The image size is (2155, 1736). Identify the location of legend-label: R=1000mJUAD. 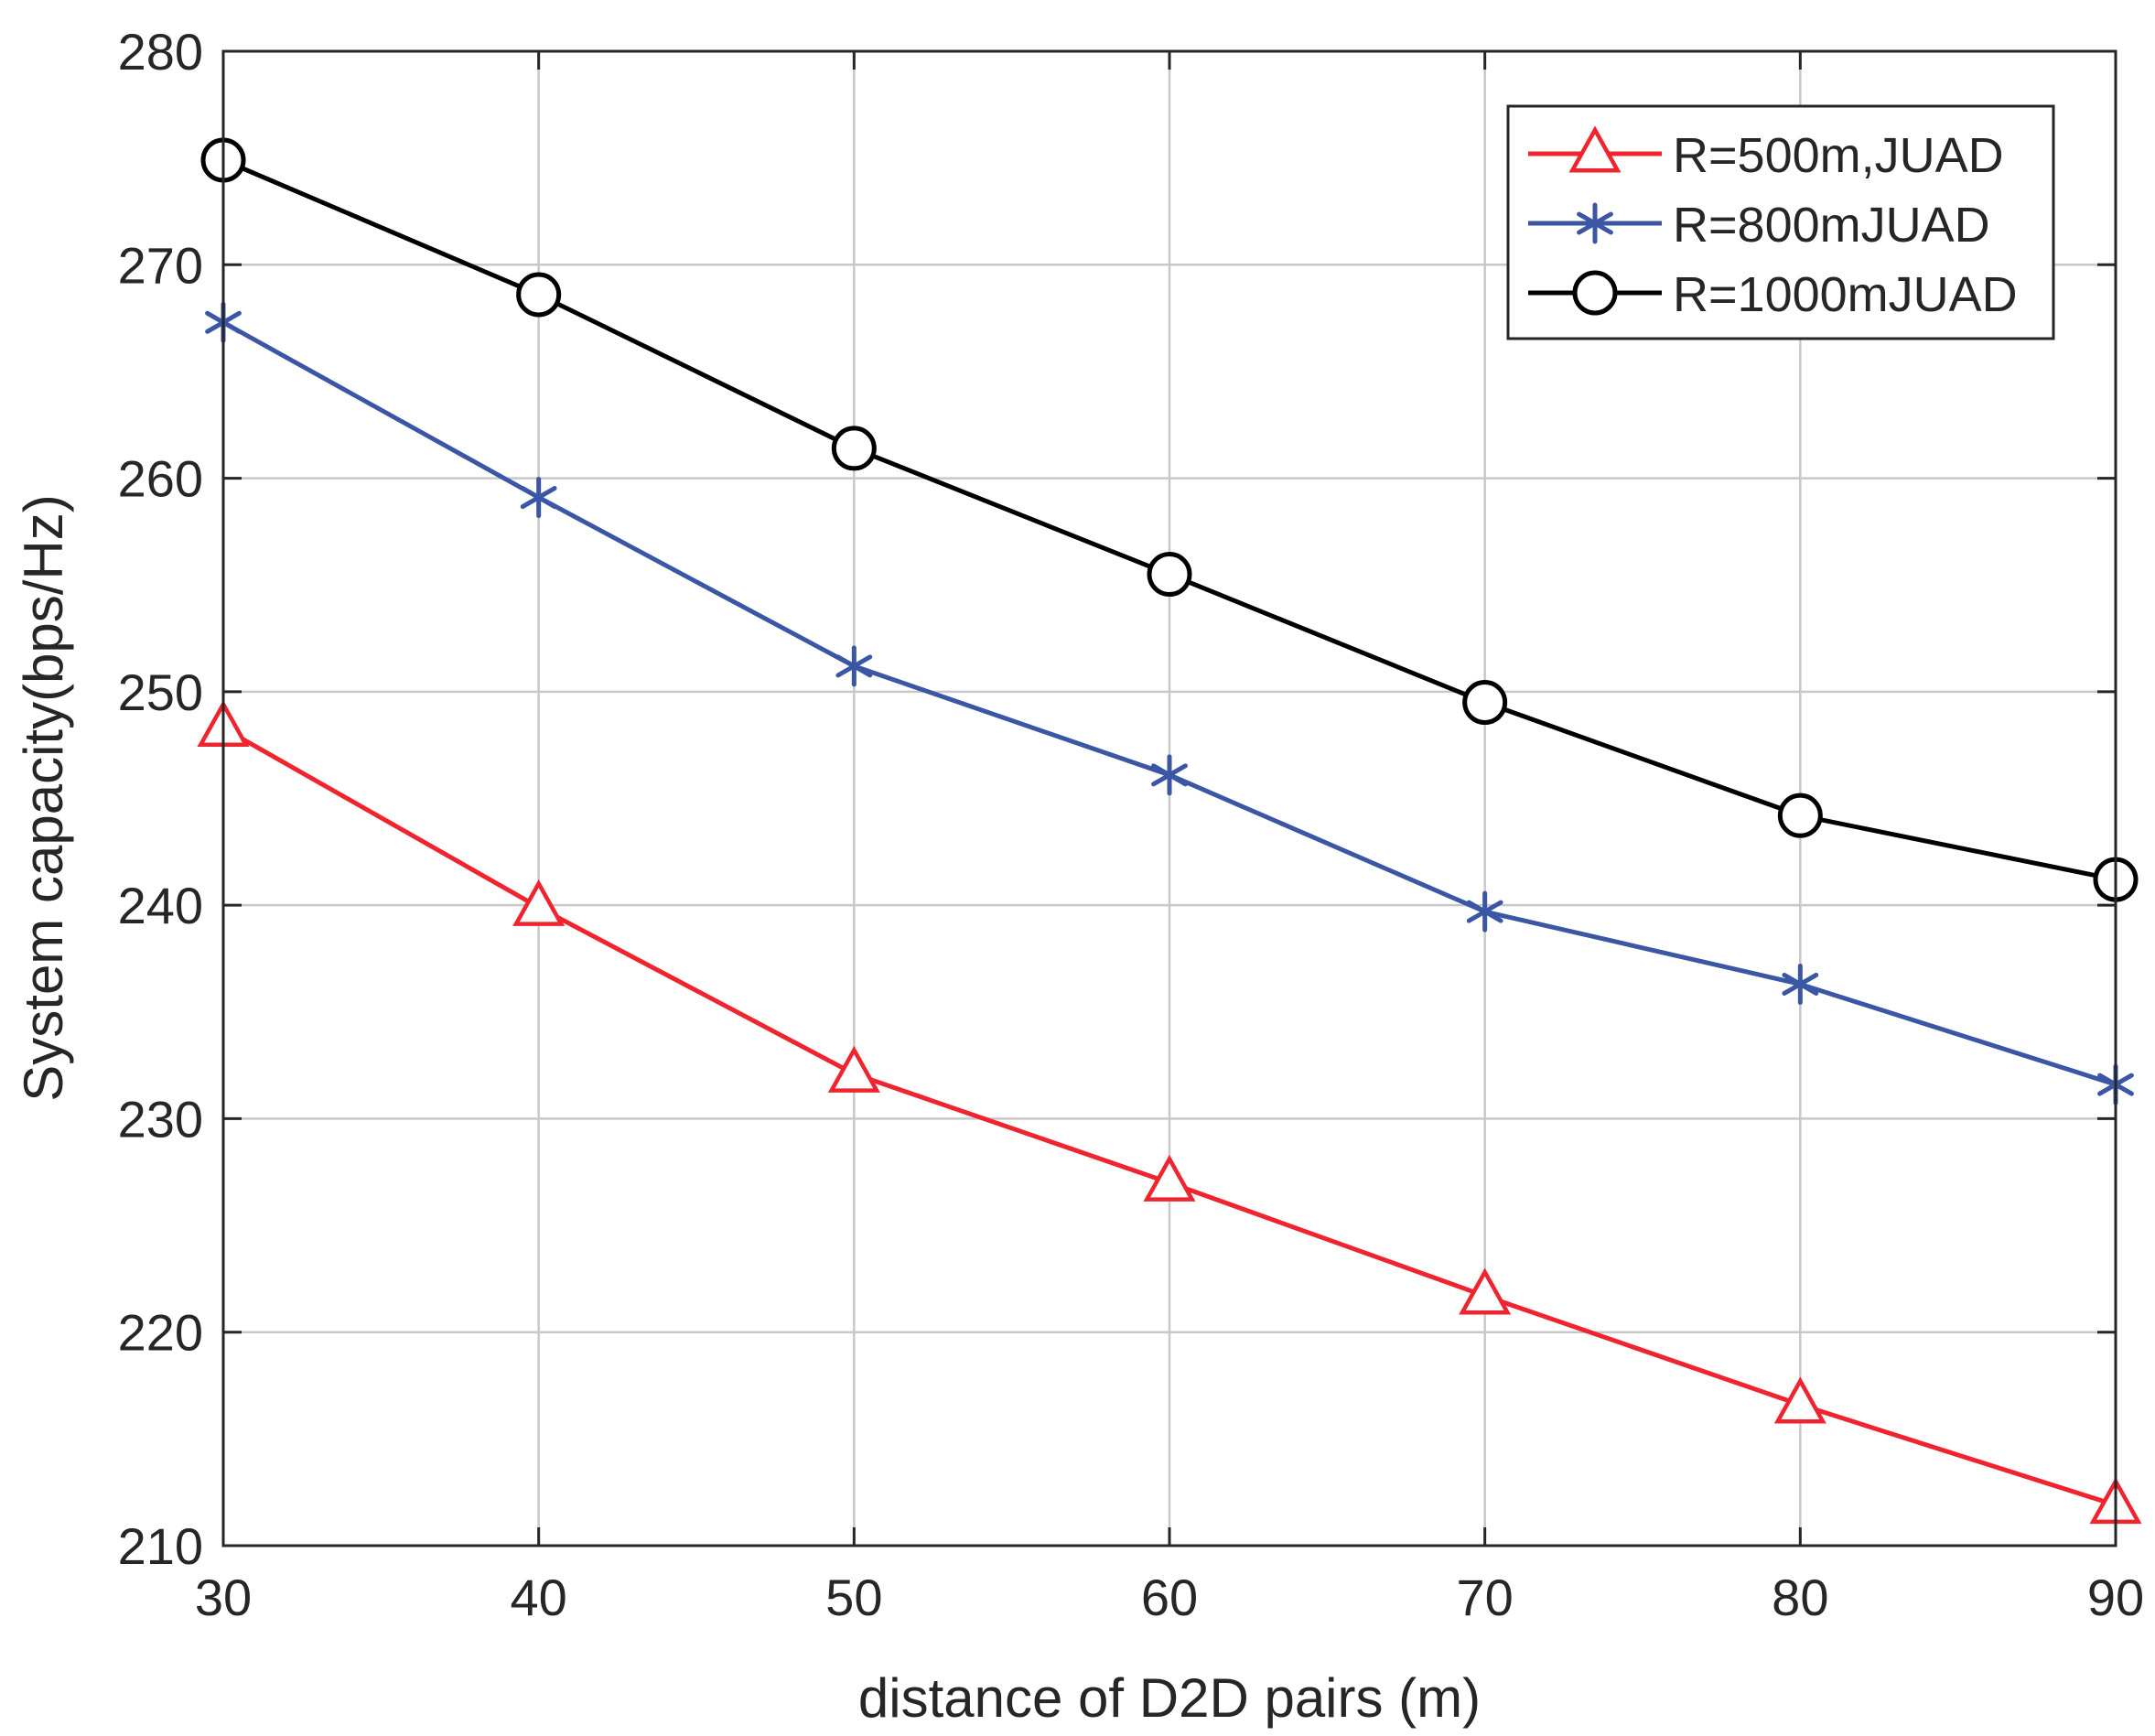
(1846, 294).